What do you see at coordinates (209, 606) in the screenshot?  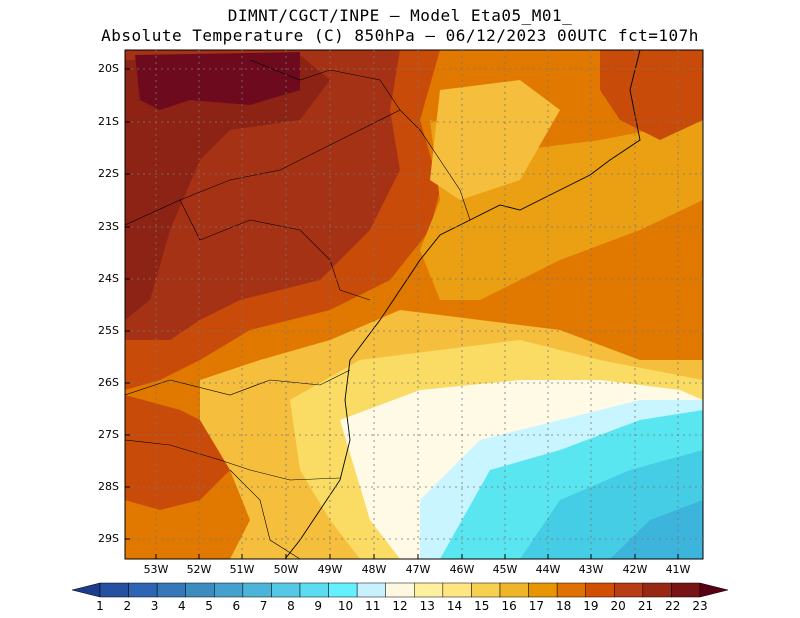 I see `colorbar-label: 5` at bounding box center [209, 606].